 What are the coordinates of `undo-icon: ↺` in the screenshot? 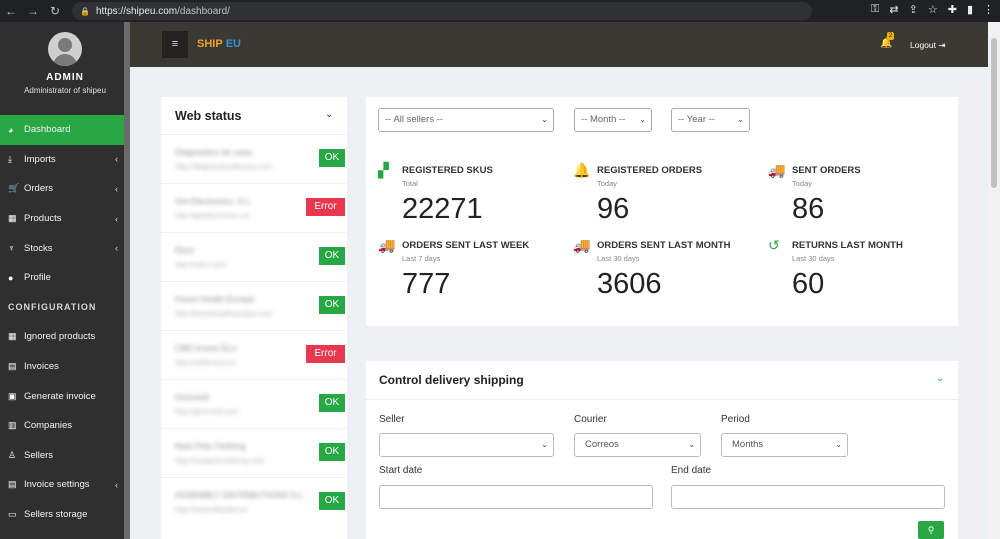 It's located at (774, 245).